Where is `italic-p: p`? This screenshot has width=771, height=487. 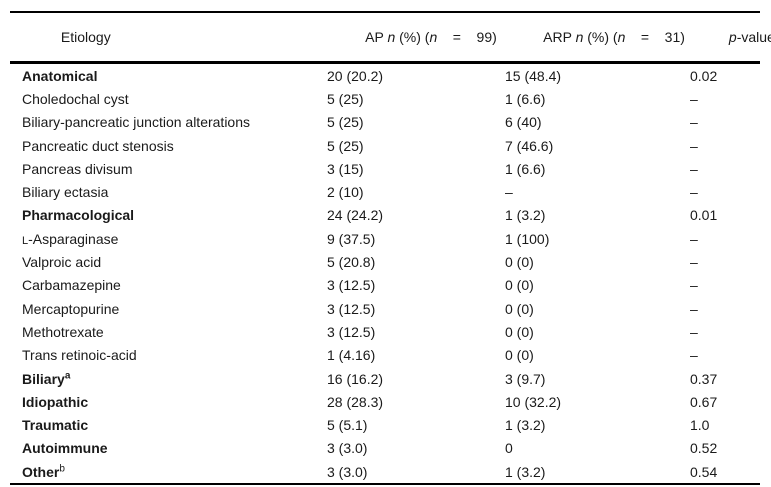
italic-p: p is located at coordinates (732, 37).